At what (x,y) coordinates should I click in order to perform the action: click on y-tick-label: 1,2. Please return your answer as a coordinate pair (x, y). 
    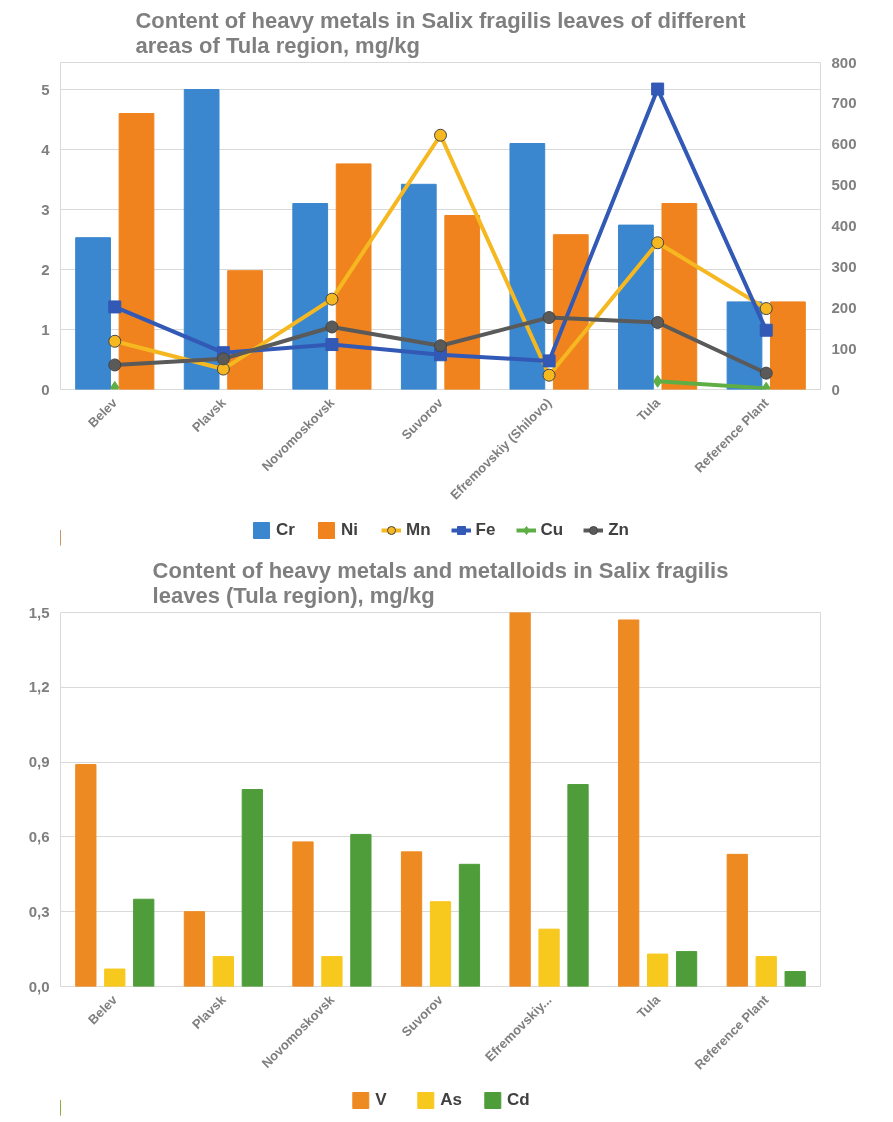
    Looking at the image, I should click on (39, 687).